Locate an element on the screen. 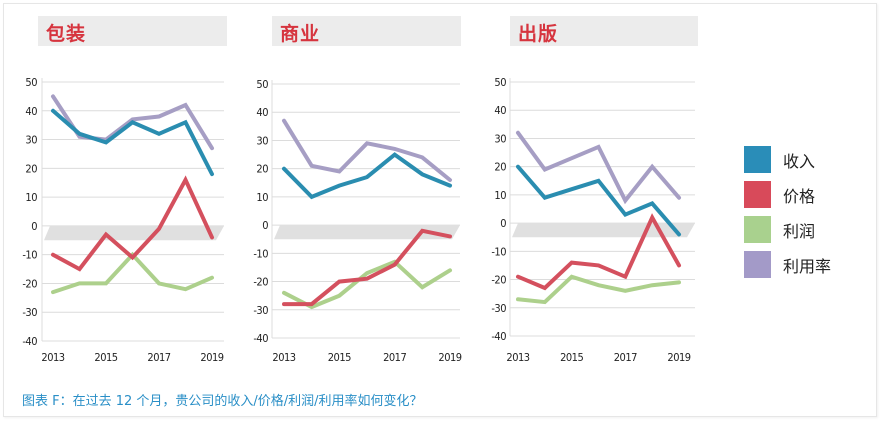  y-tick-label-packaging: 30 is located at coordinates (31, 140).